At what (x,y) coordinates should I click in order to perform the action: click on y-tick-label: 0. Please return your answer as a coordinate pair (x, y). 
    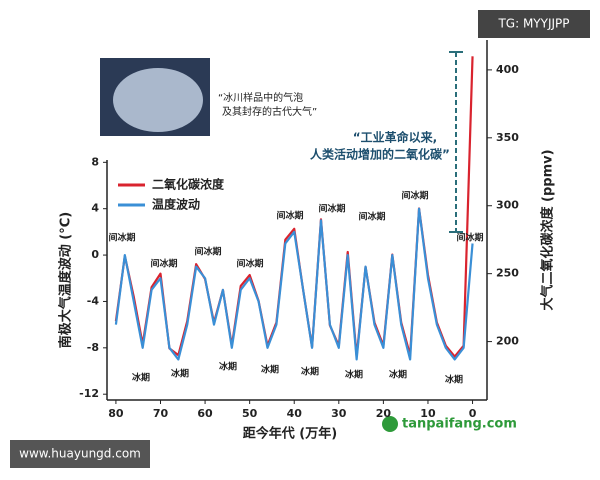
    Looking at the image, I should click on (95, 254).